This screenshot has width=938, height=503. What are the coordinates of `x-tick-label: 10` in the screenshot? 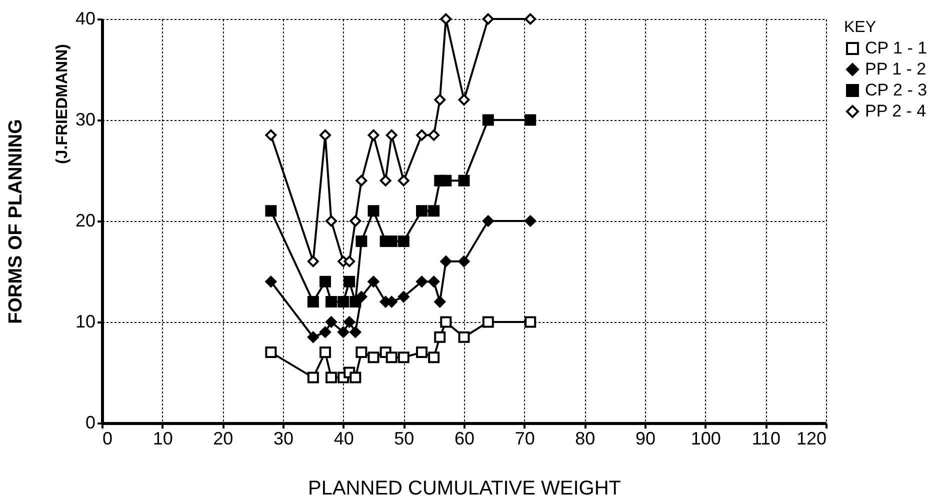 It's located at (162, 438).